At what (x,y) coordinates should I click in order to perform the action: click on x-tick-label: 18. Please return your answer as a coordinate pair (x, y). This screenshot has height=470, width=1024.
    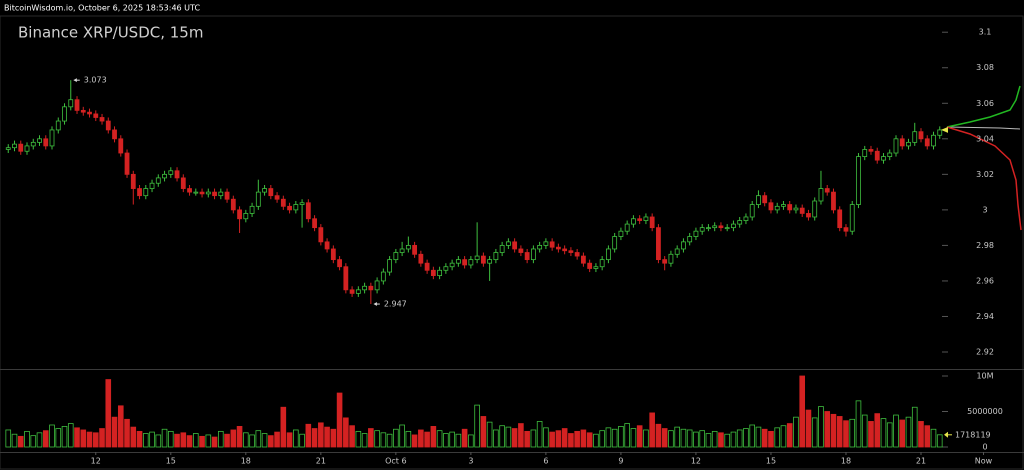
    Looking at the image, I should click on (246, 461).